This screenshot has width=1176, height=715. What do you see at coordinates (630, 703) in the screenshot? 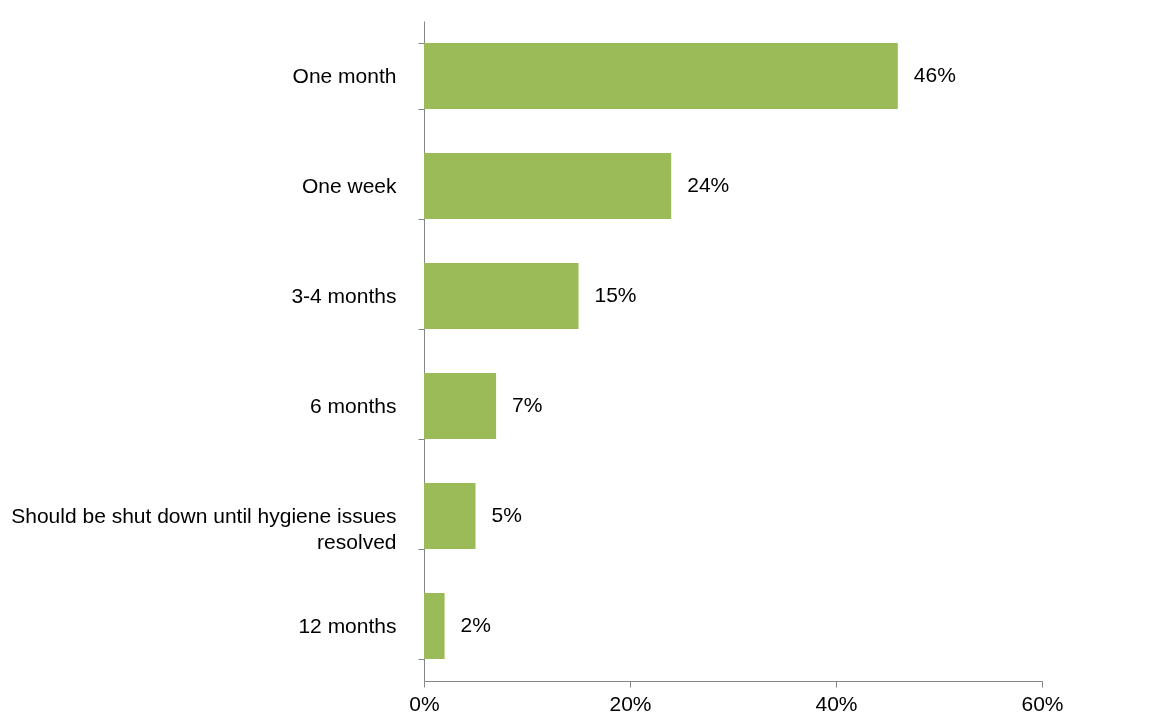
I see `x-tick-label: 20%` at bounding box center [630, 703].